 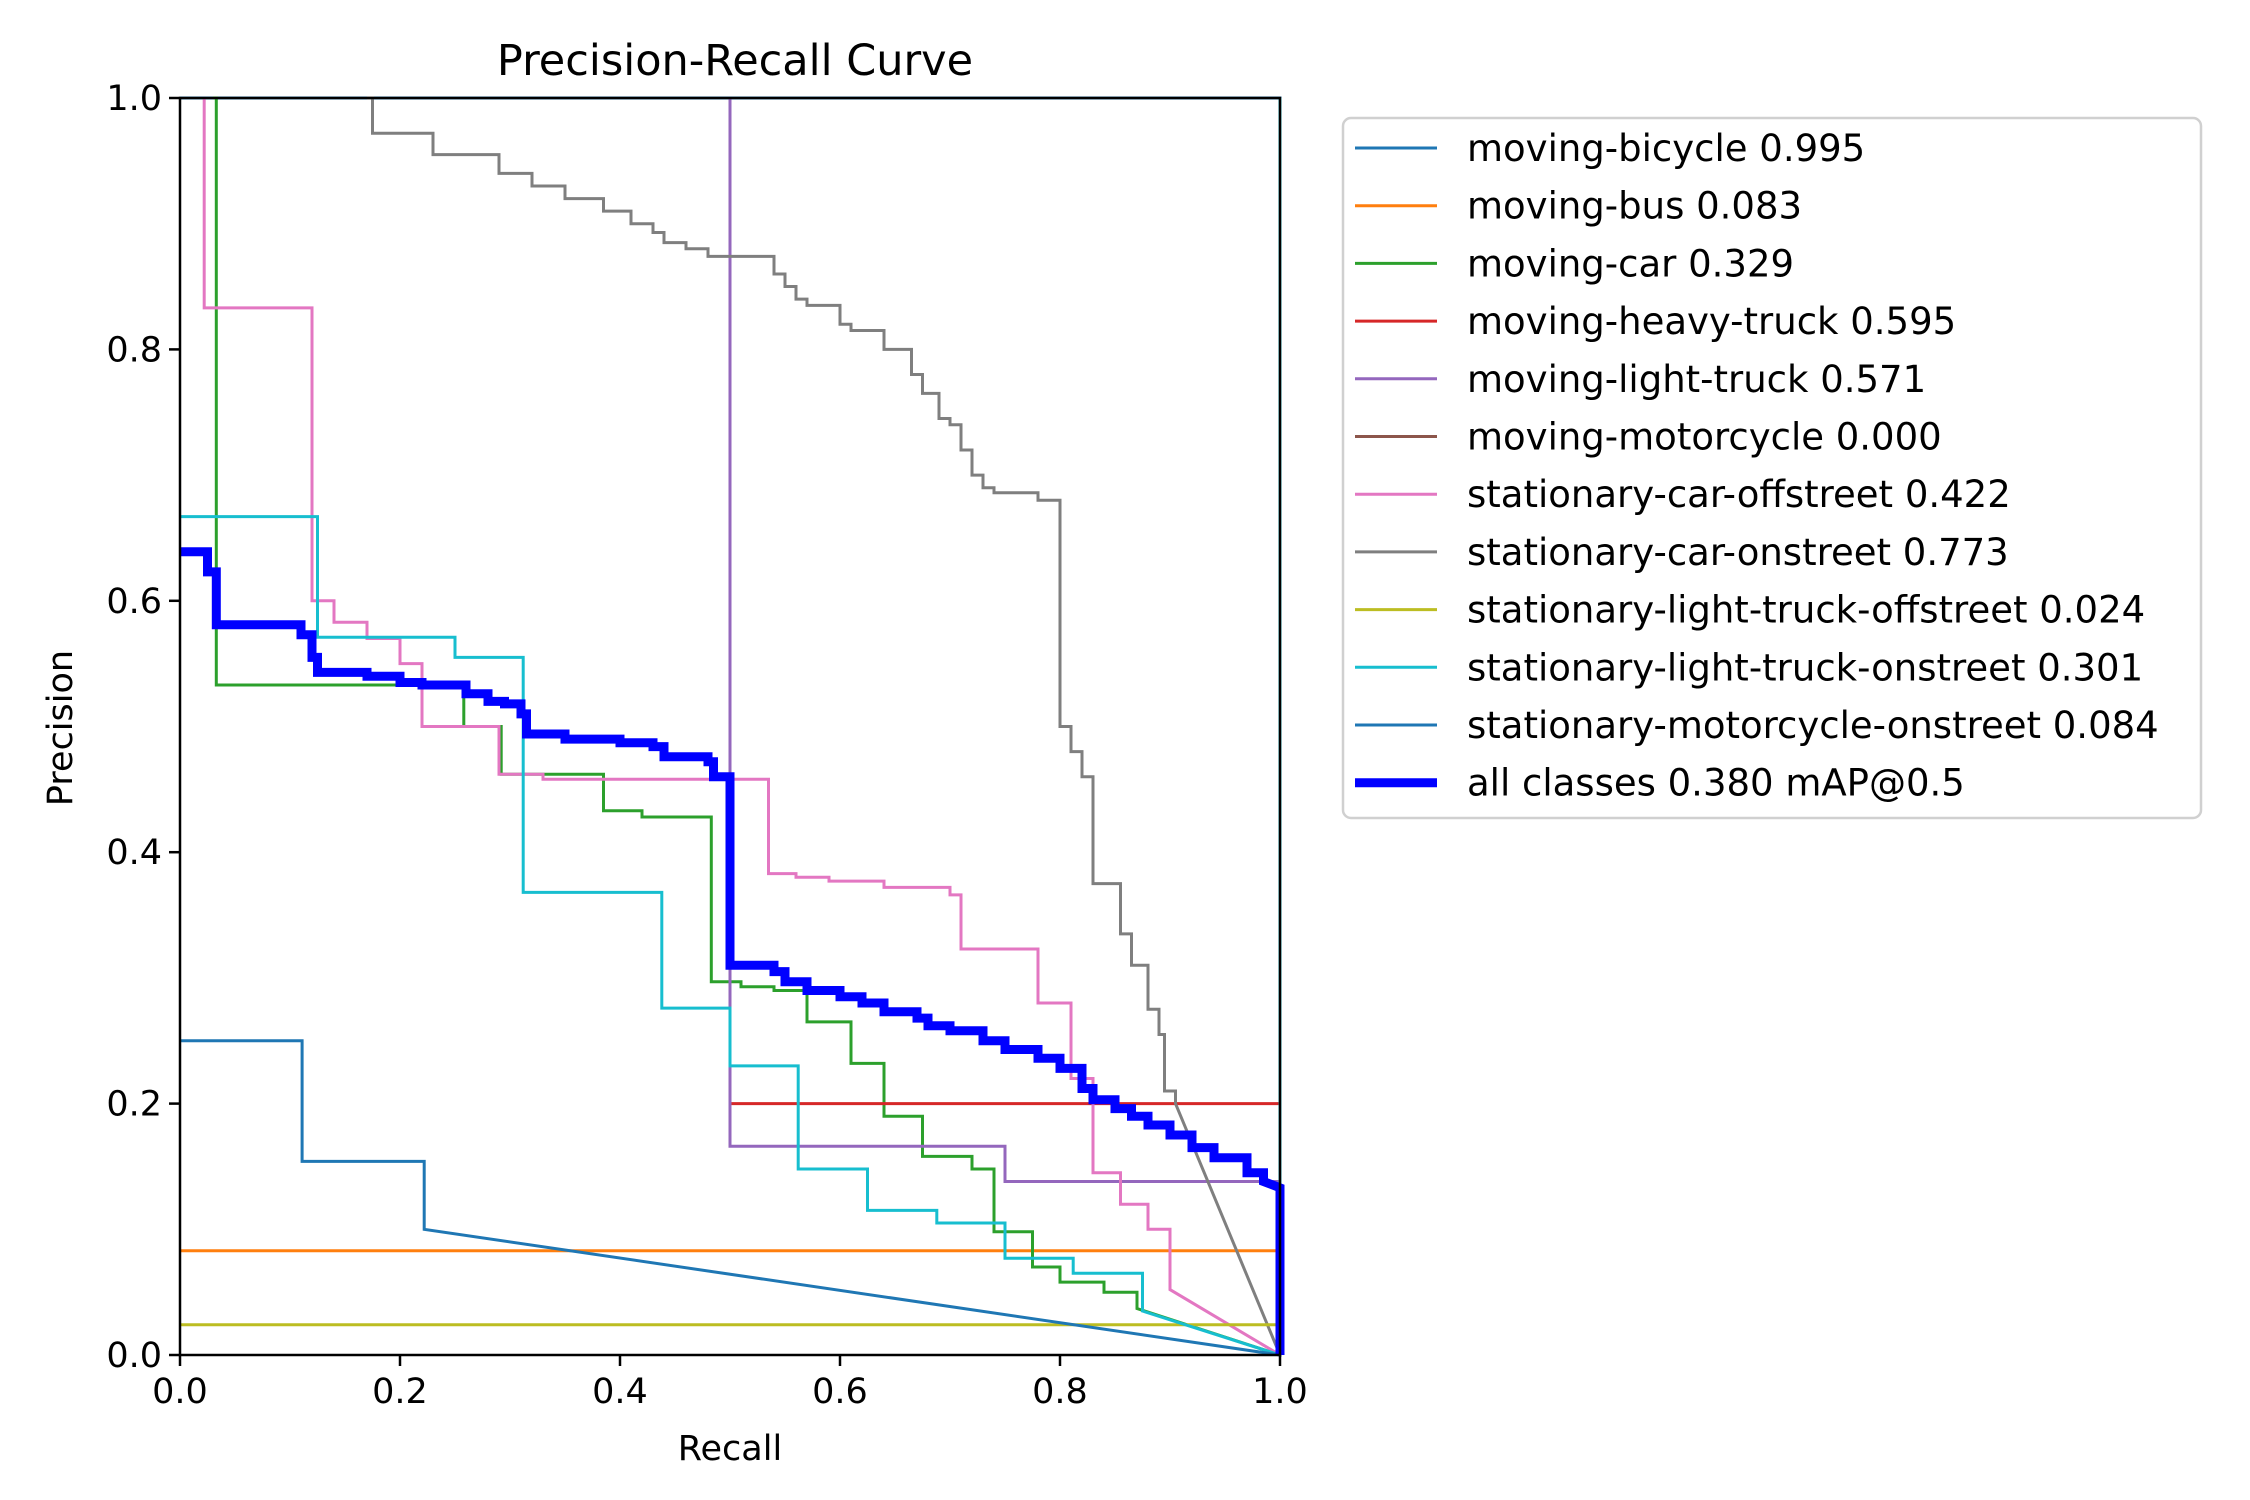 I want to click on x-axis-label: Recall, so click(x=730, y=1449).